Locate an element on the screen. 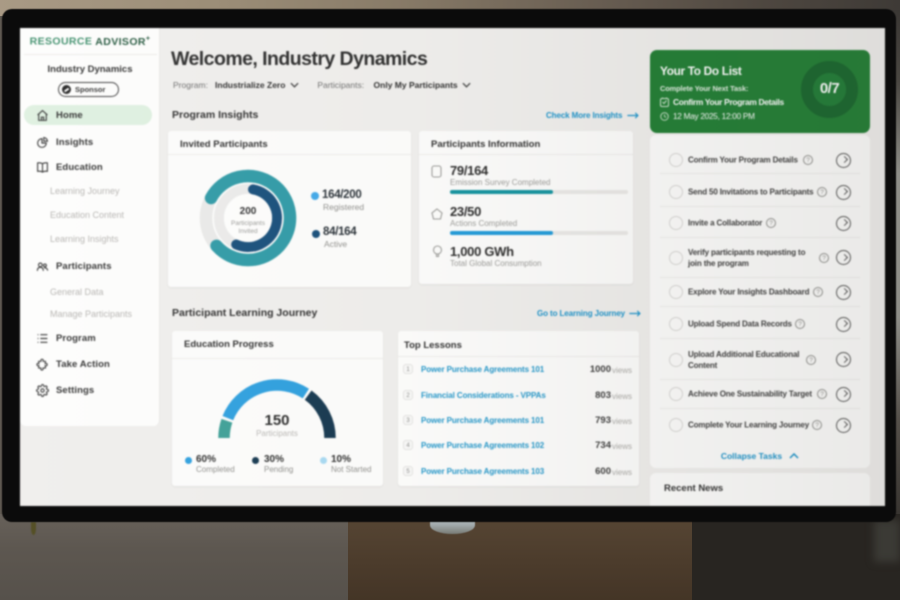  svg-text: Invited is located at coordinates (248, 231).